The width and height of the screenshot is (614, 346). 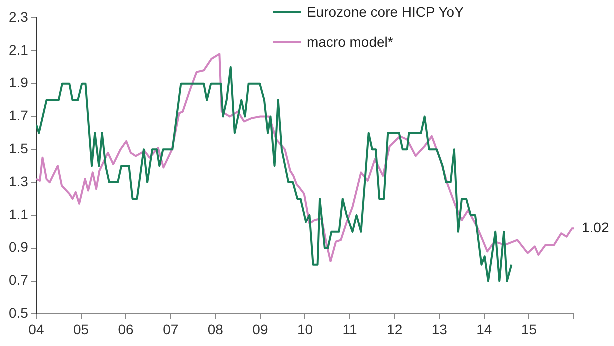 I want to click on x-tick-label: 08, so click(x=216, y=329).